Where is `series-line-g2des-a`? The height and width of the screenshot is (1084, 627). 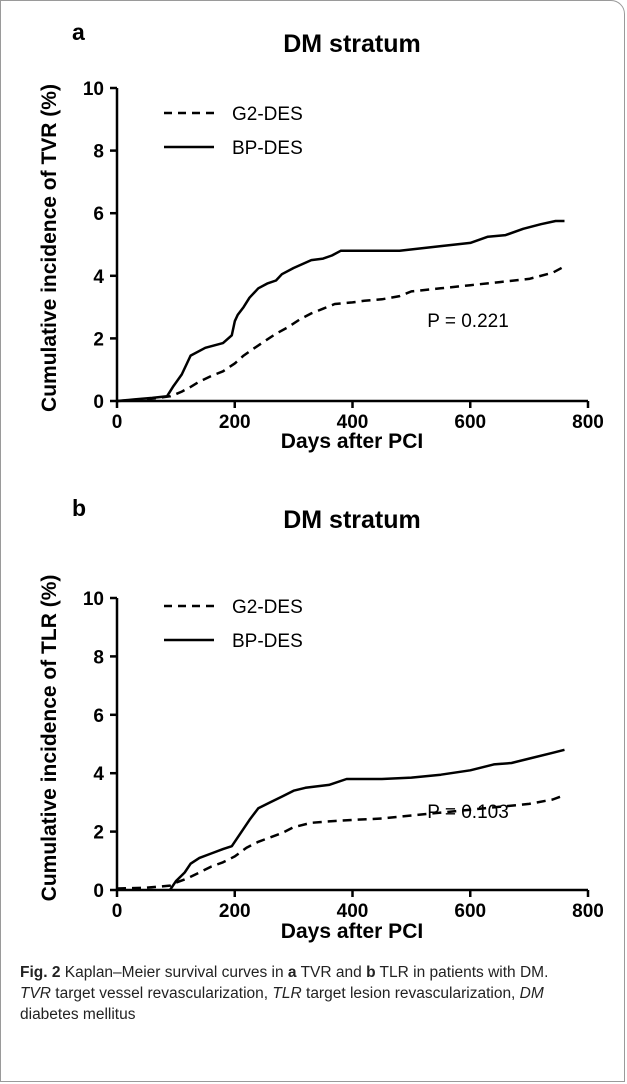
series-line-g2des-a is located at coordinates (341, 334).